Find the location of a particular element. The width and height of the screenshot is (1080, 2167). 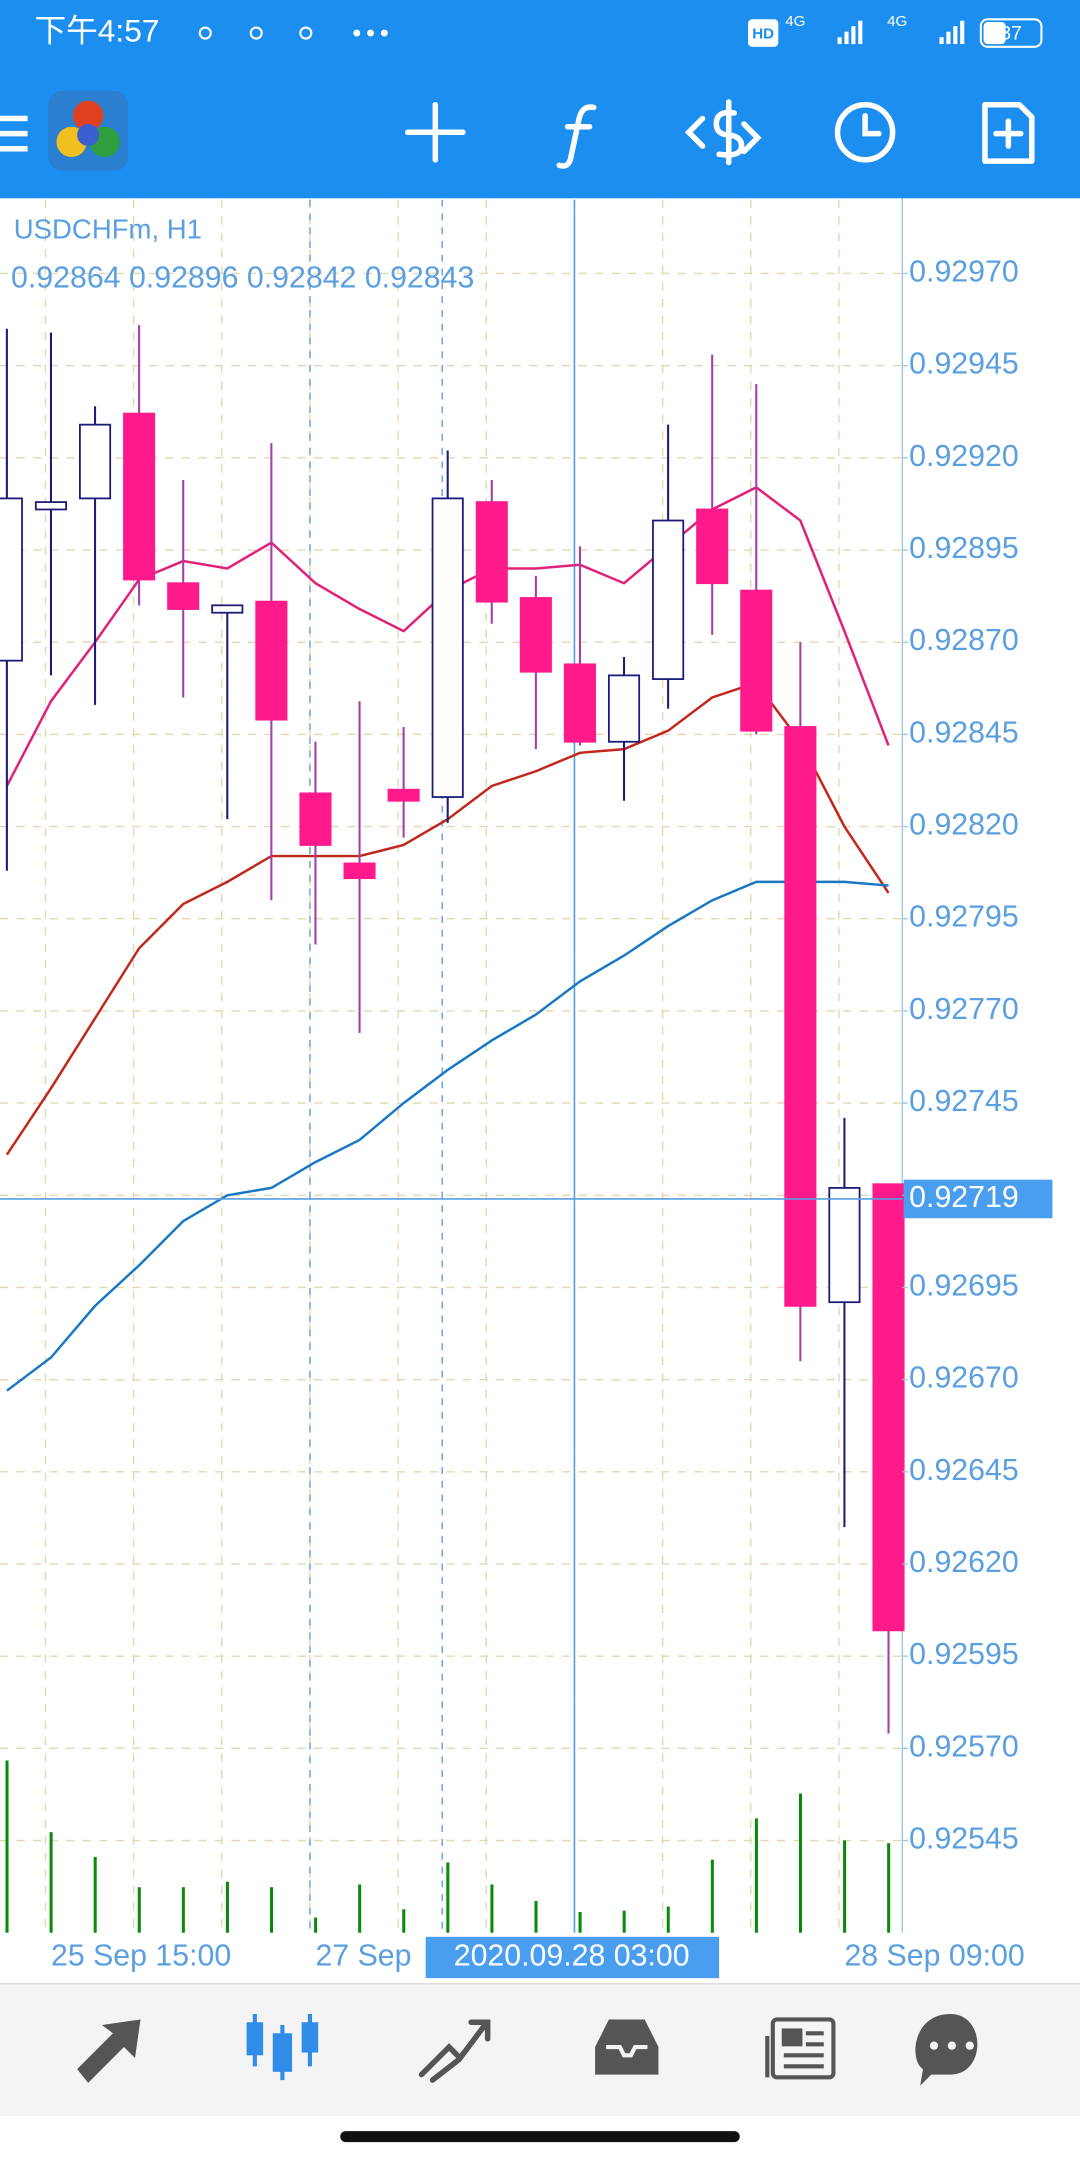

period-button is located at coordinates (865, 132).